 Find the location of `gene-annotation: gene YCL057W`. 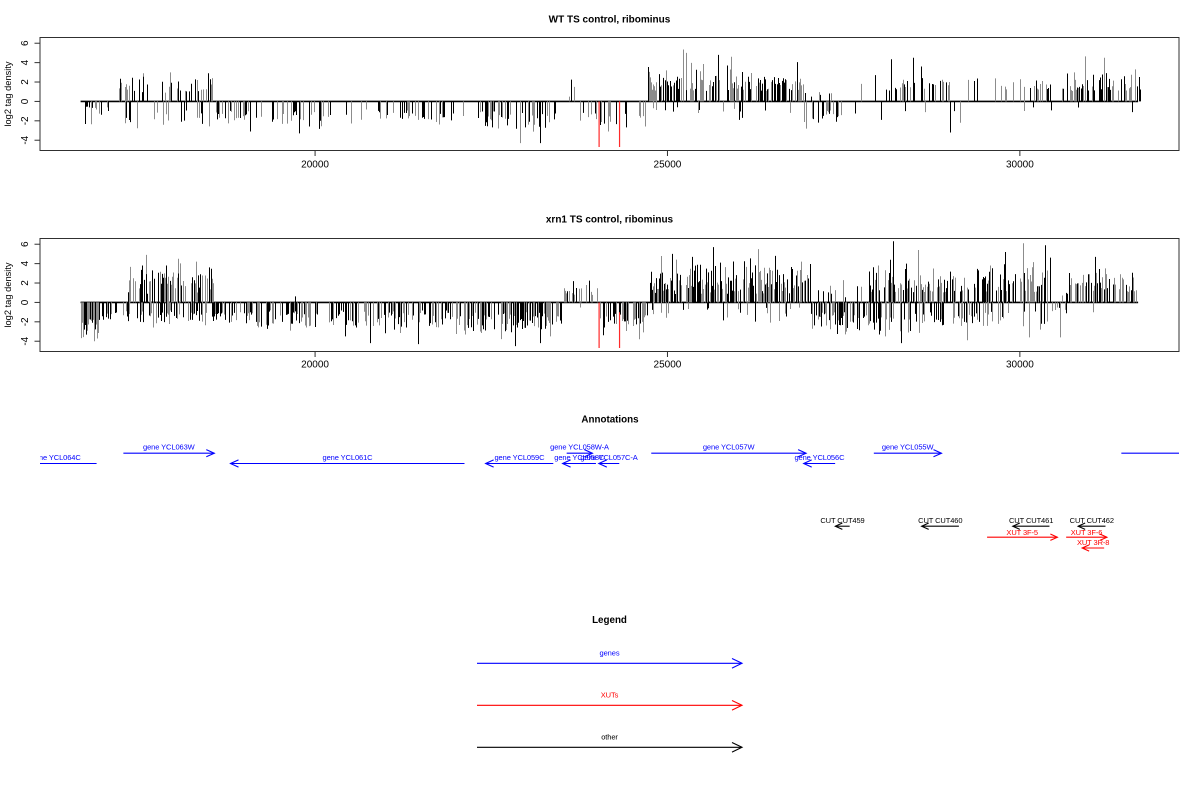

gene-annotation: gene YCL057W is located at coordinates (729, 450).